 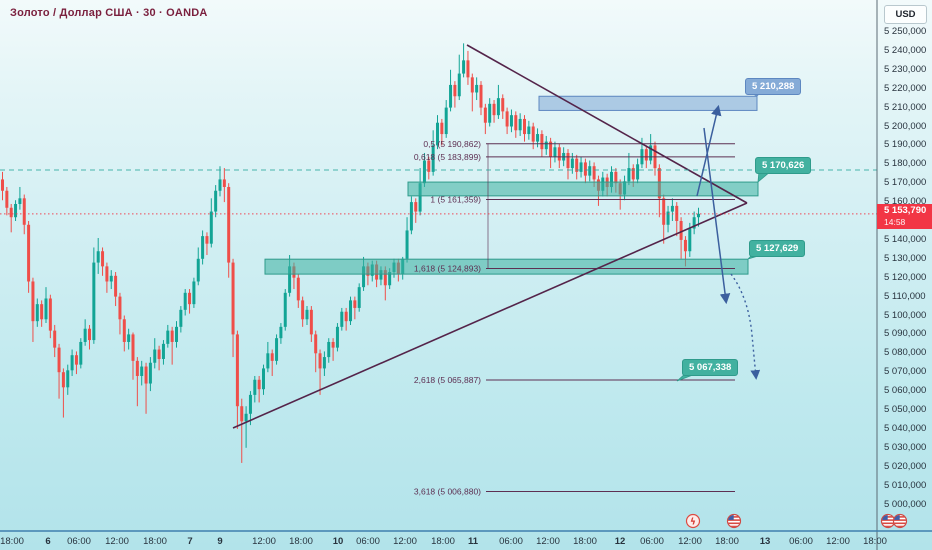 What do you see at coordinates (607, 124) in the screenshot?
I see `descending-trendline` at bounding box center [607, 124].